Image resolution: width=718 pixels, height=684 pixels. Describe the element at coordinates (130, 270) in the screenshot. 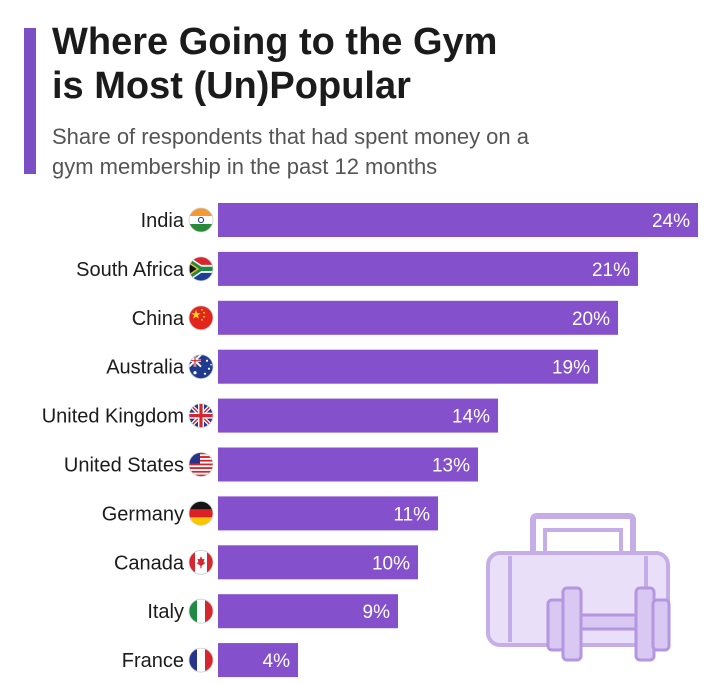

I see `category-label-south-africa: South Africa` at that location.